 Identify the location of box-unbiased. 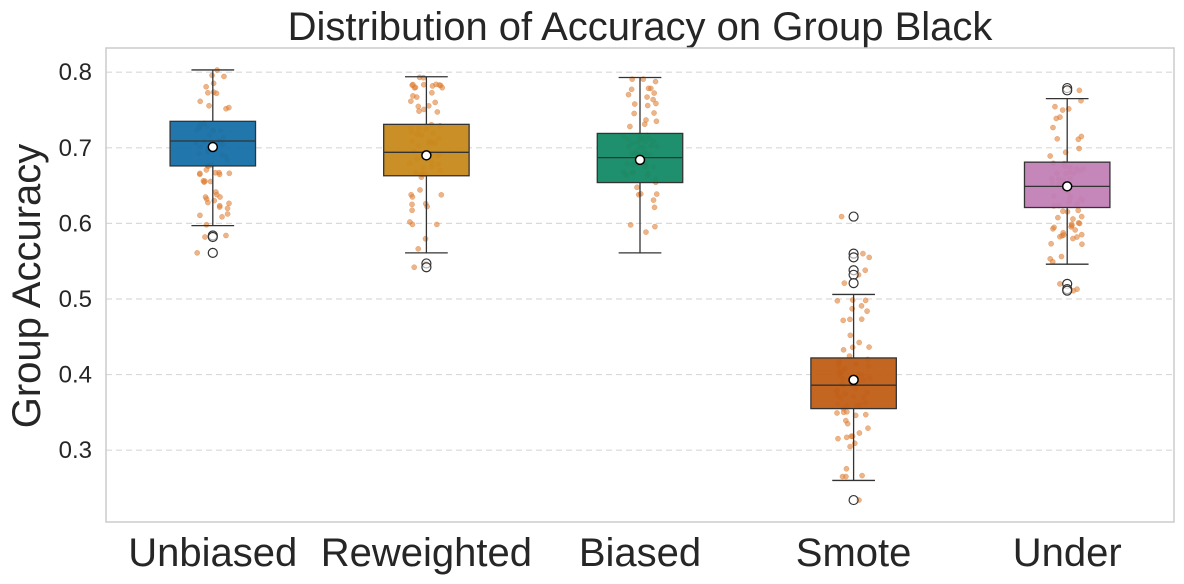
(213, 163).